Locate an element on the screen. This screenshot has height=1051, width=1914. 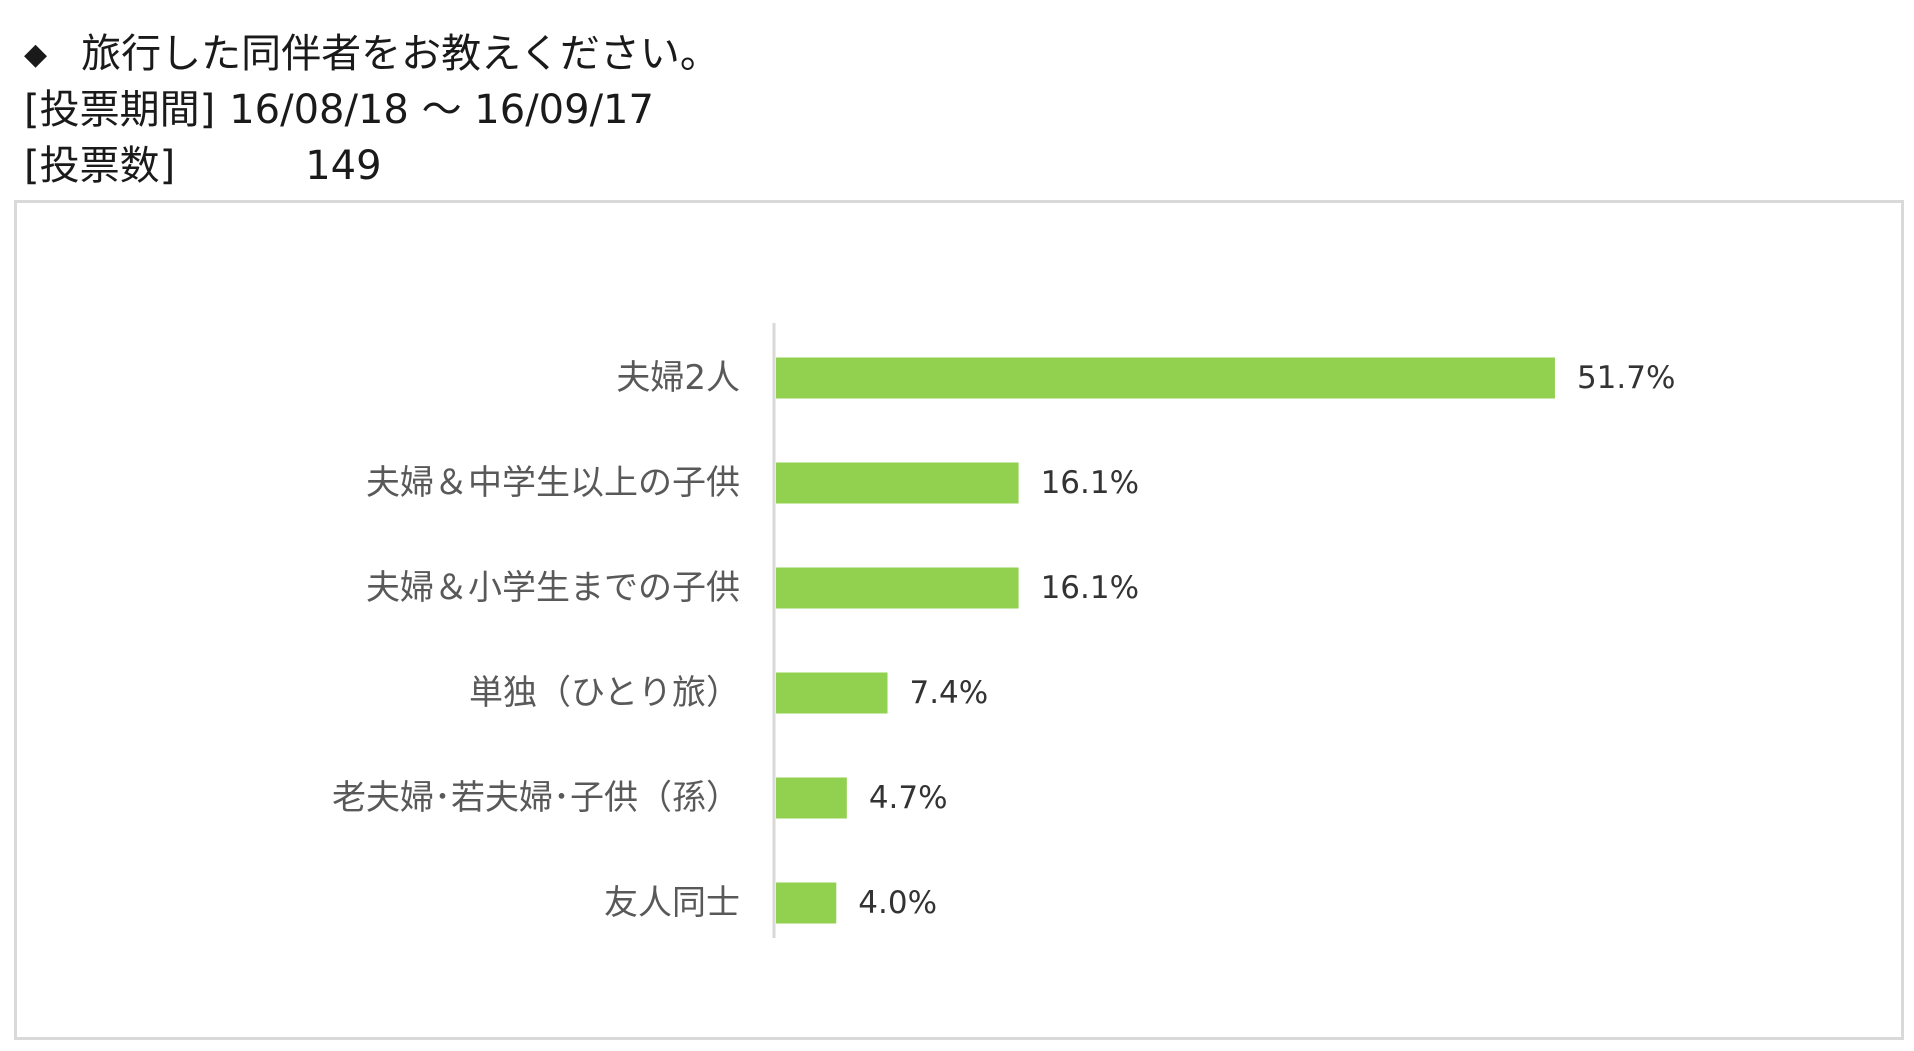
period-label: [投票期間] is located at coordinates (120, 110).